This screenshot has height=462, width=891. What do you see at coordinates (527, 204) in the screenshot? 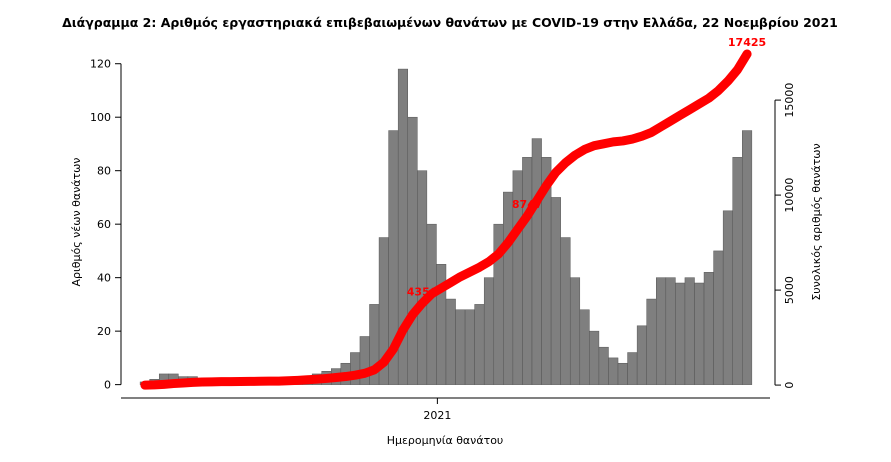
I see `annotation: 8747` at bounding box center [527, 204].